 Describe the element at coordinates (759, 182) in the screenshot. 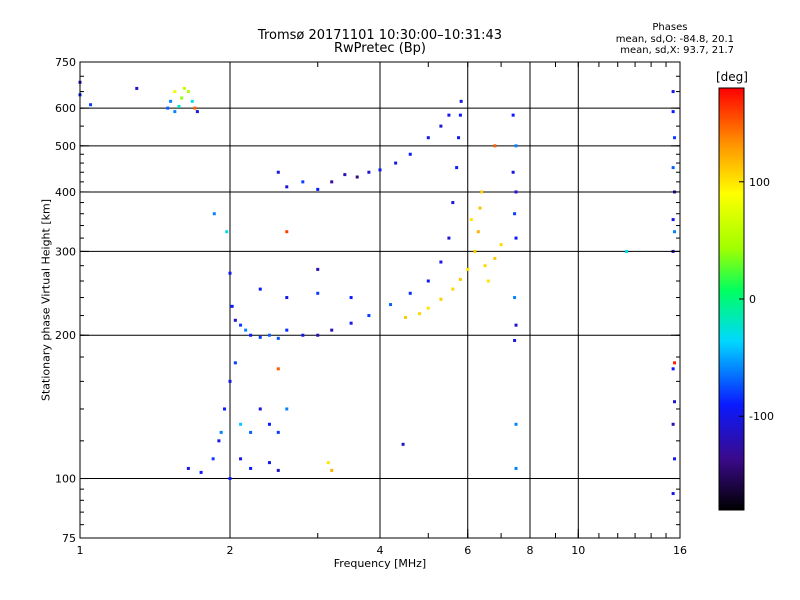

I see `colorbar-tick-label: 100` at that location.